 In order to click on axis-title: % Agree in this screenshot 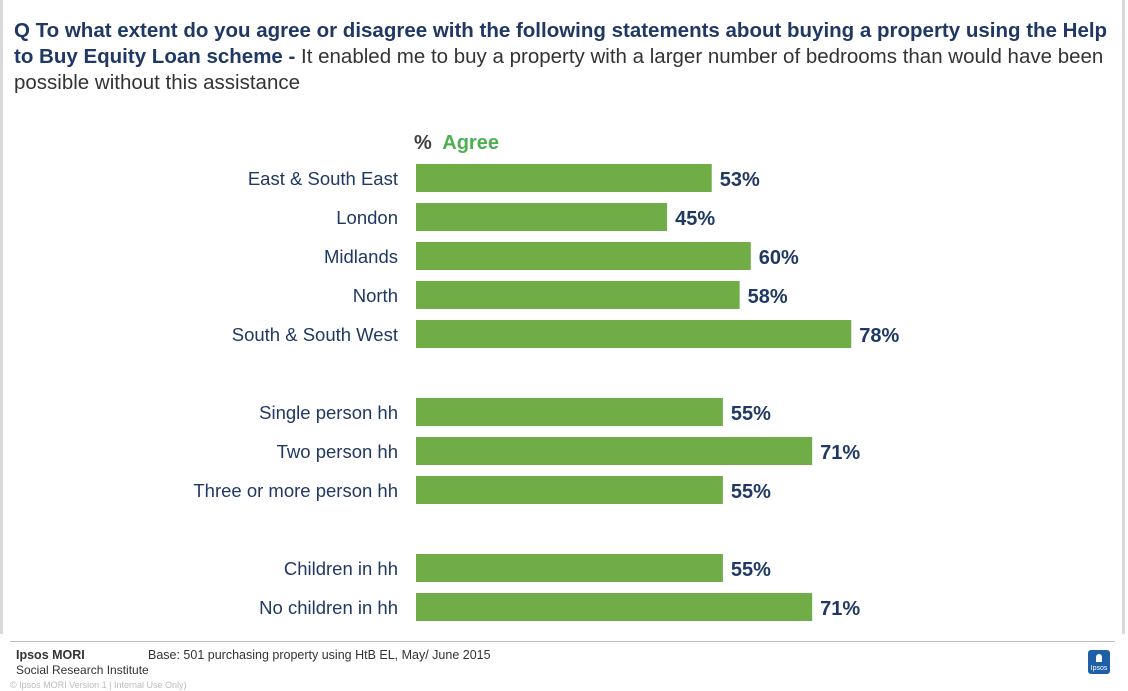, I will do `click(456, 143)`.